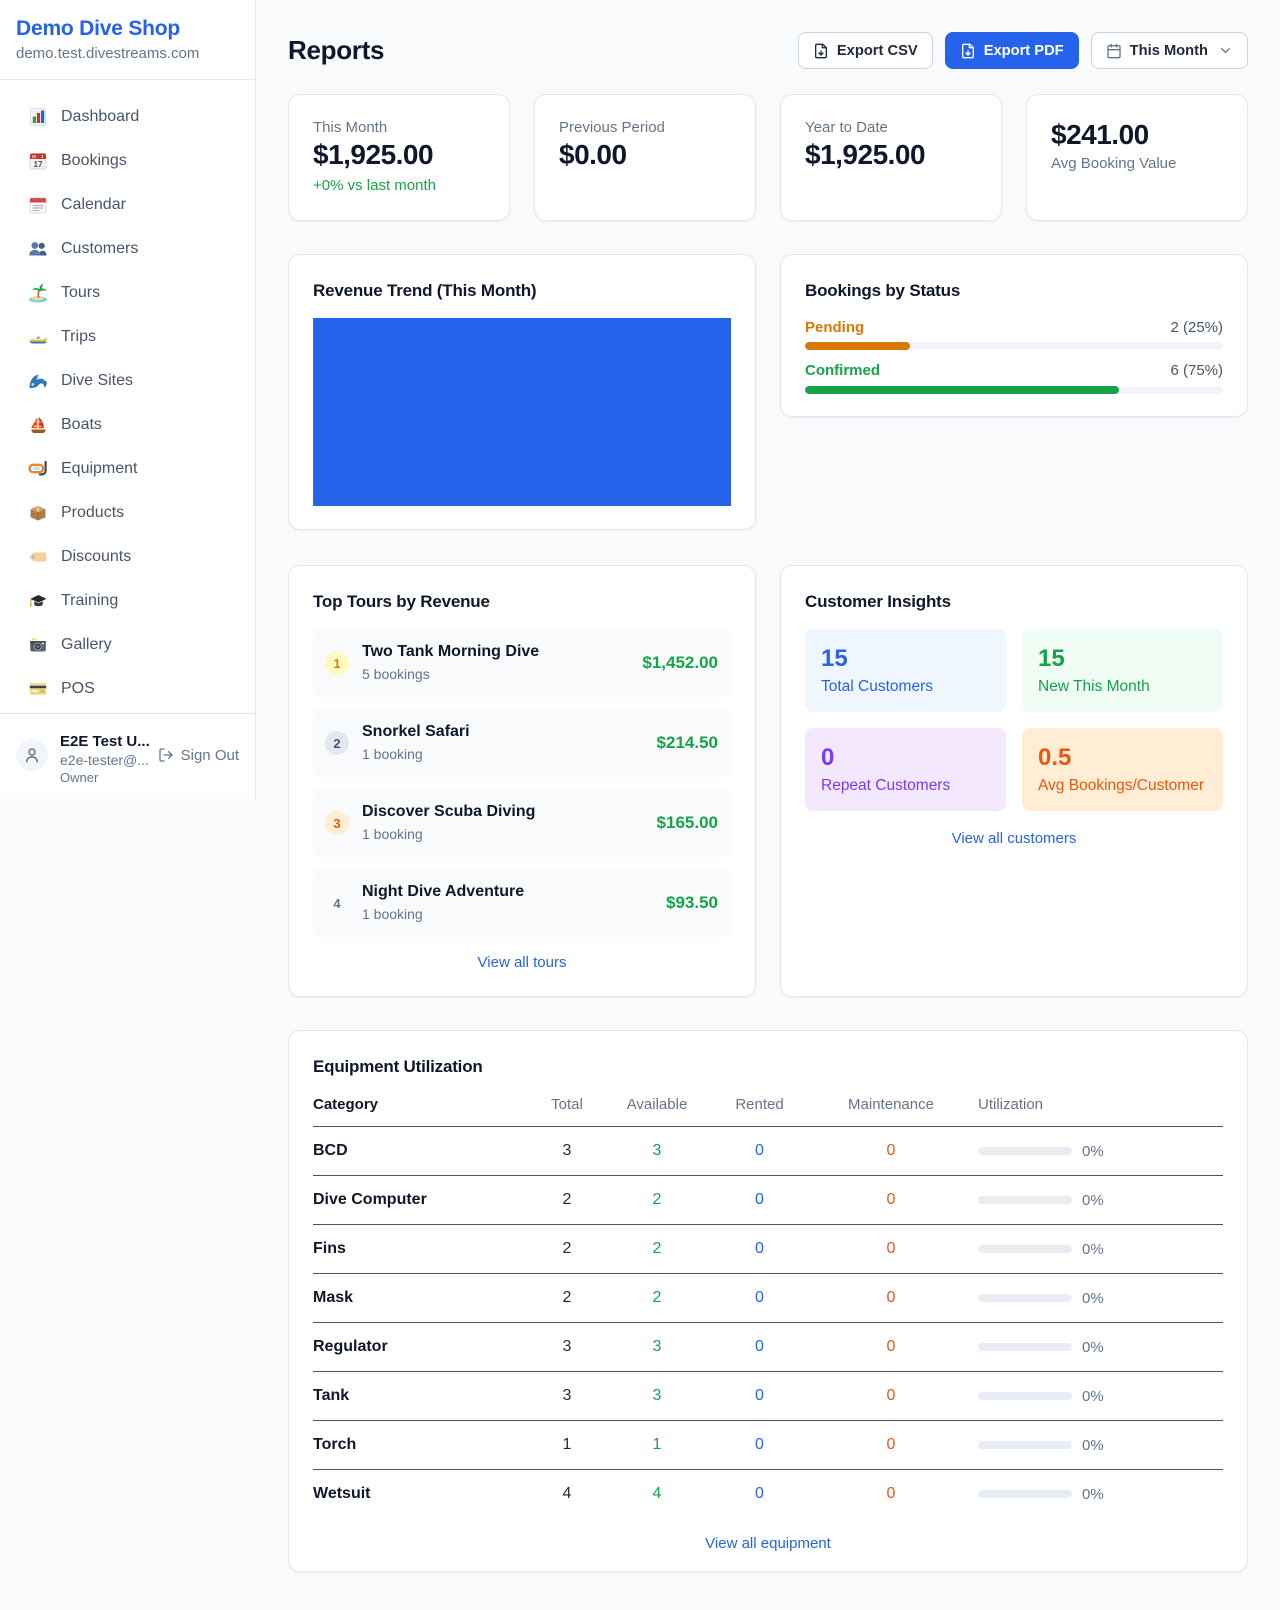 This screenshot has width=1280, height=1610. Describe the element at coordinates (34, 156) in the screenshot. I see `svg-text: M` at that location.